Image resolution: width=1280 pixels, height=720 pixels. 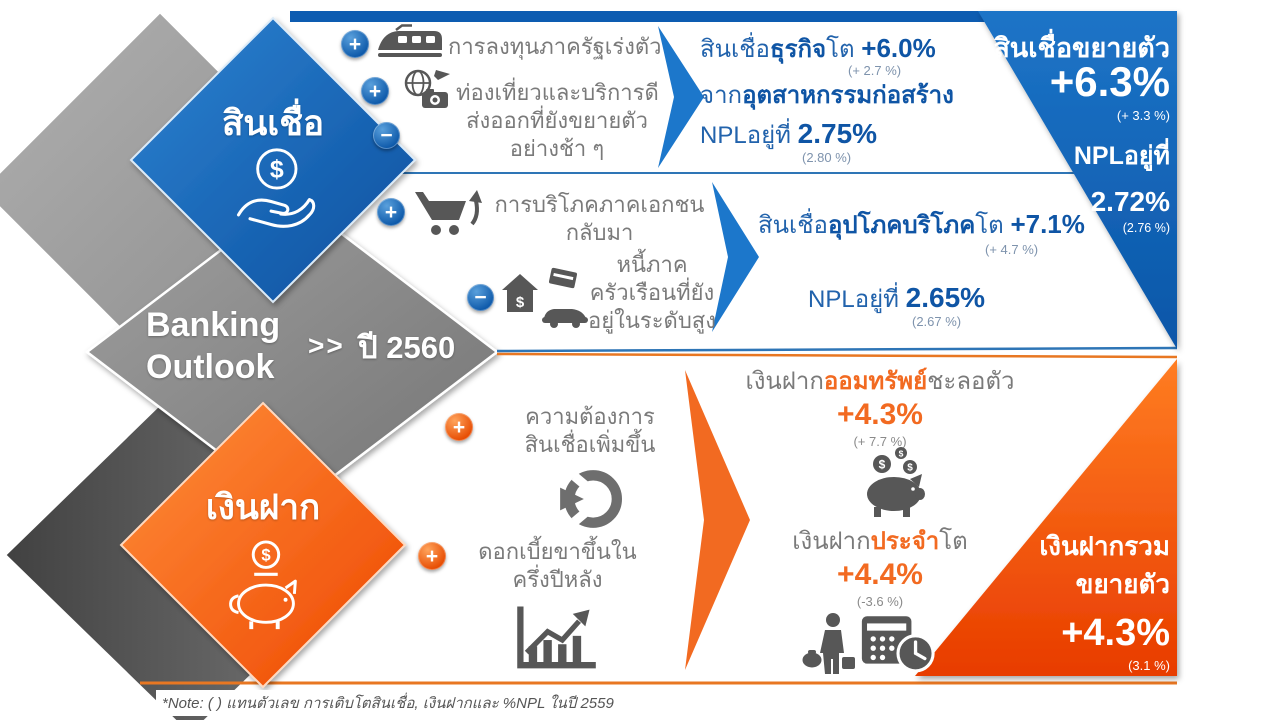 What do you see at coordinates (557, 579) in the screenshot?
I see `driver-interest-line2: ครึ่งปีหลัง` at bounding box center [557, 579].